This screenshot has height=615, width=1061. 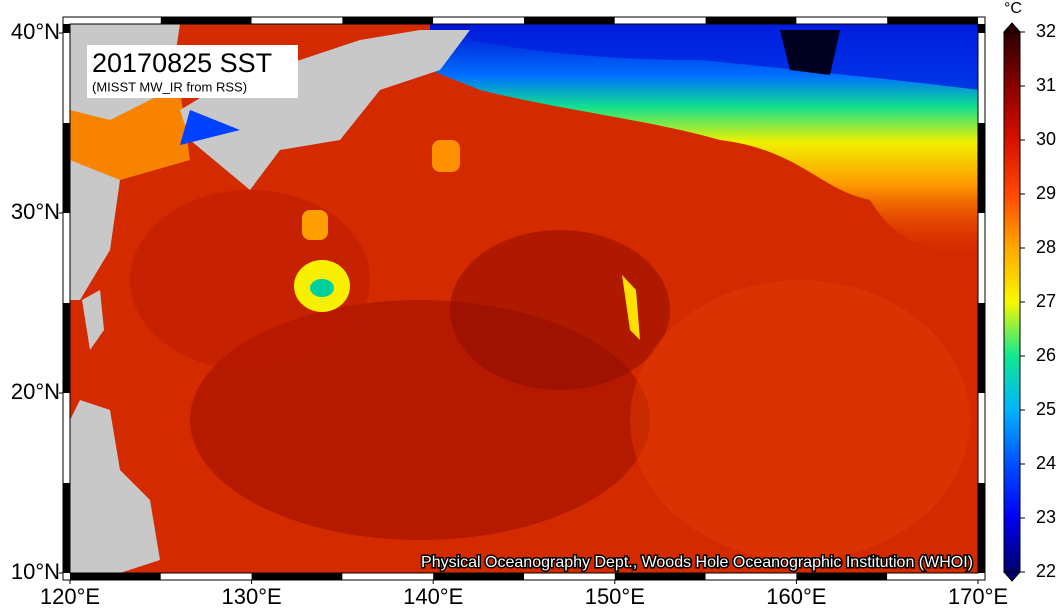 I want to click on title: 20170825 SST, so click(x=182, y=63).